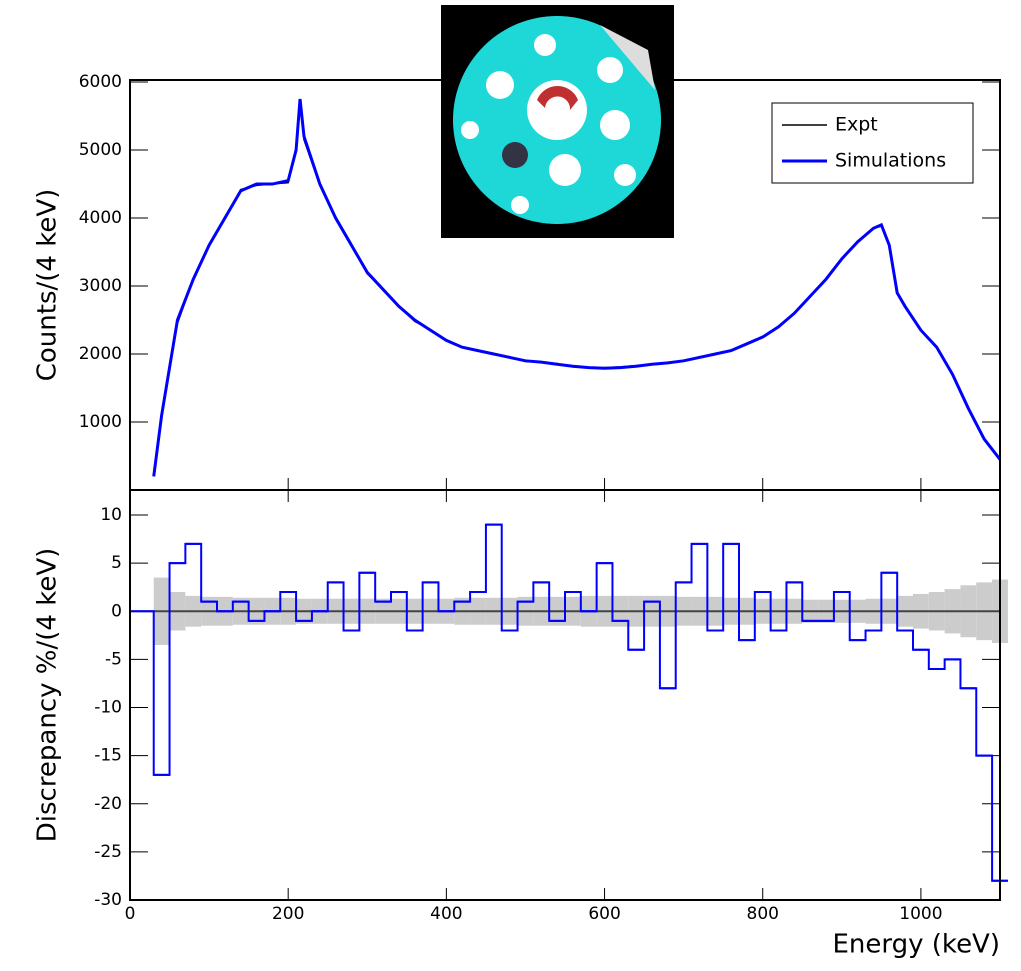  Describe the element at coordinates (48, 695) in the screenshot. I see `y-axis-title: Discrepancy %/(4 keV)` at that location.